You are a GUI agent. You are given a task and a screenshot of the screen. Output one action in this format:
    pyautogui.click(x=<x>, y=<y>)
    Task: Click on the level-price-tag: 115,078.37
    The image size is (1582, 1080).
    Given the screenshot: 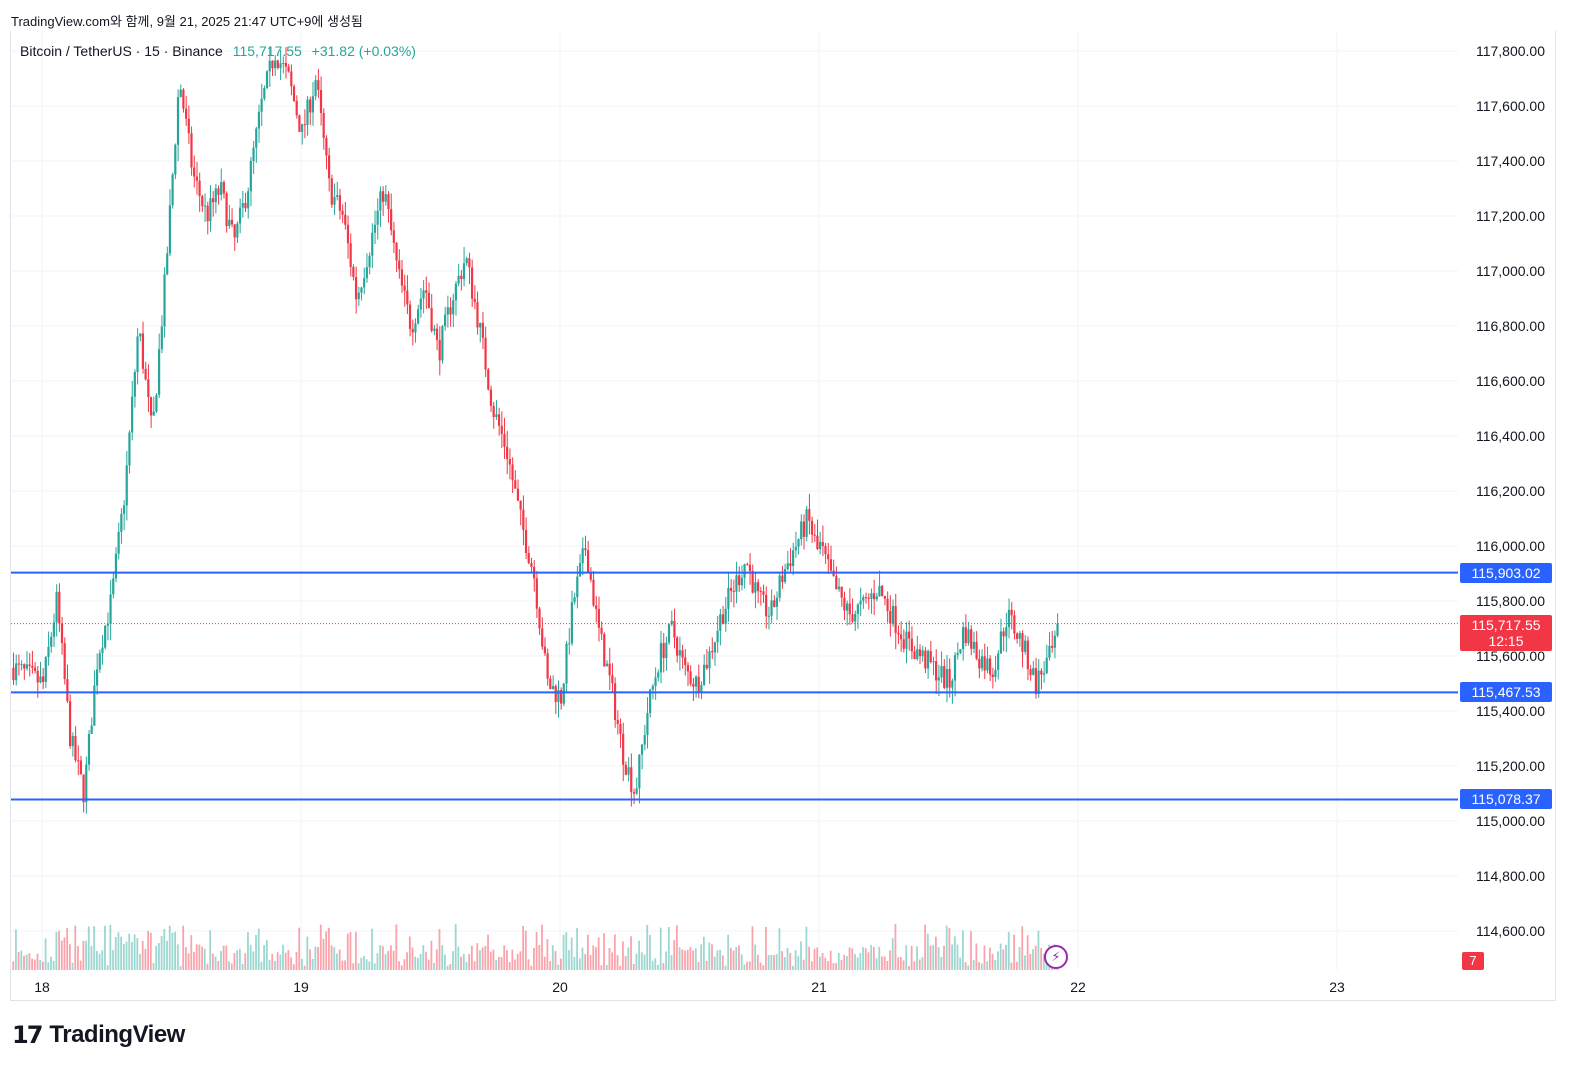 What is the action you would take?
    pyautogui.click(x=1506, y=799)
    